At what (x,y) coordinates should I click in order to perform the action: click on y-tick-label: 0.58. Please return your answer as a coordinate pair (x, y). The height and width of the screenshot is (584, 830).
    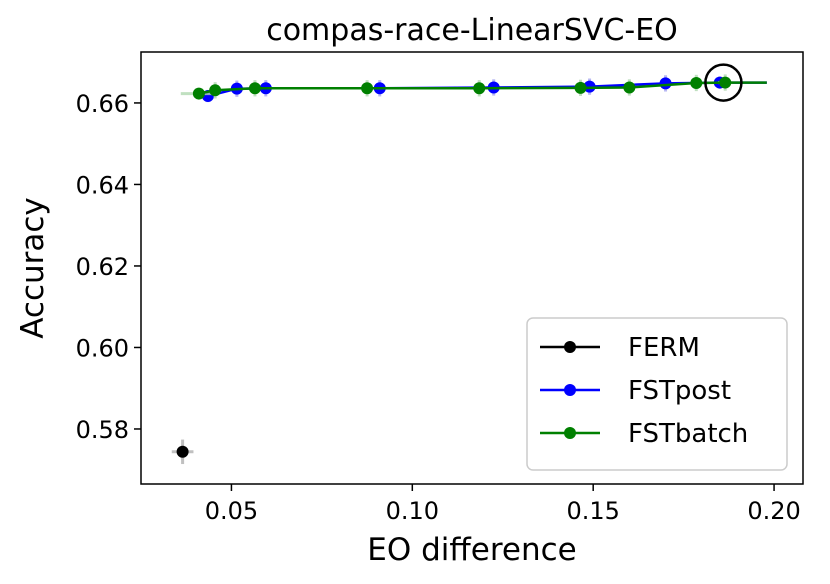
    Looking at the image, I should click on (102, 430).